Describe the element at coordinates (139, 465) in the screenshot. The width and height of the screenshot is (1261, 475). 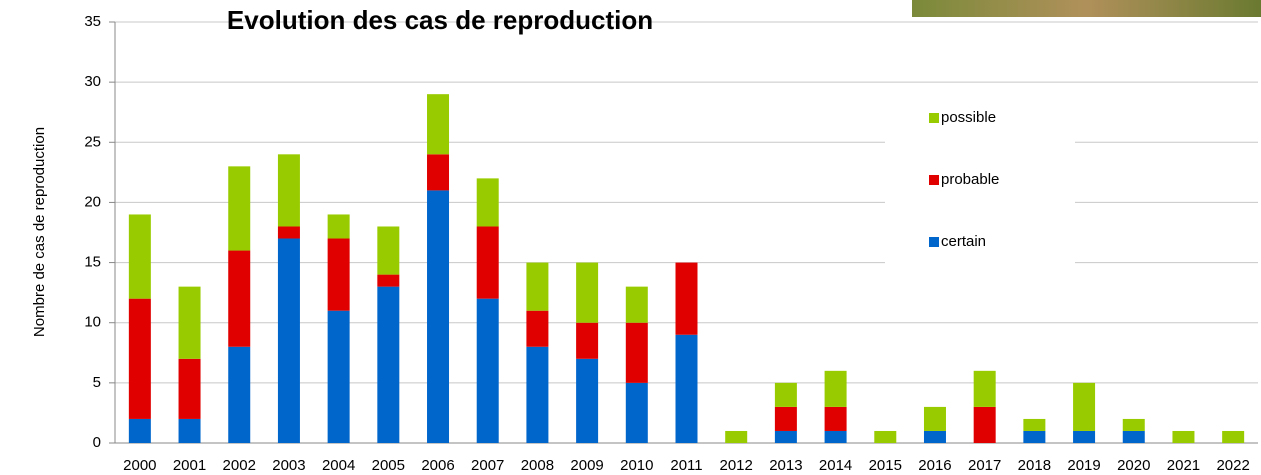
I see `x-tick-label: 2000` at that location.